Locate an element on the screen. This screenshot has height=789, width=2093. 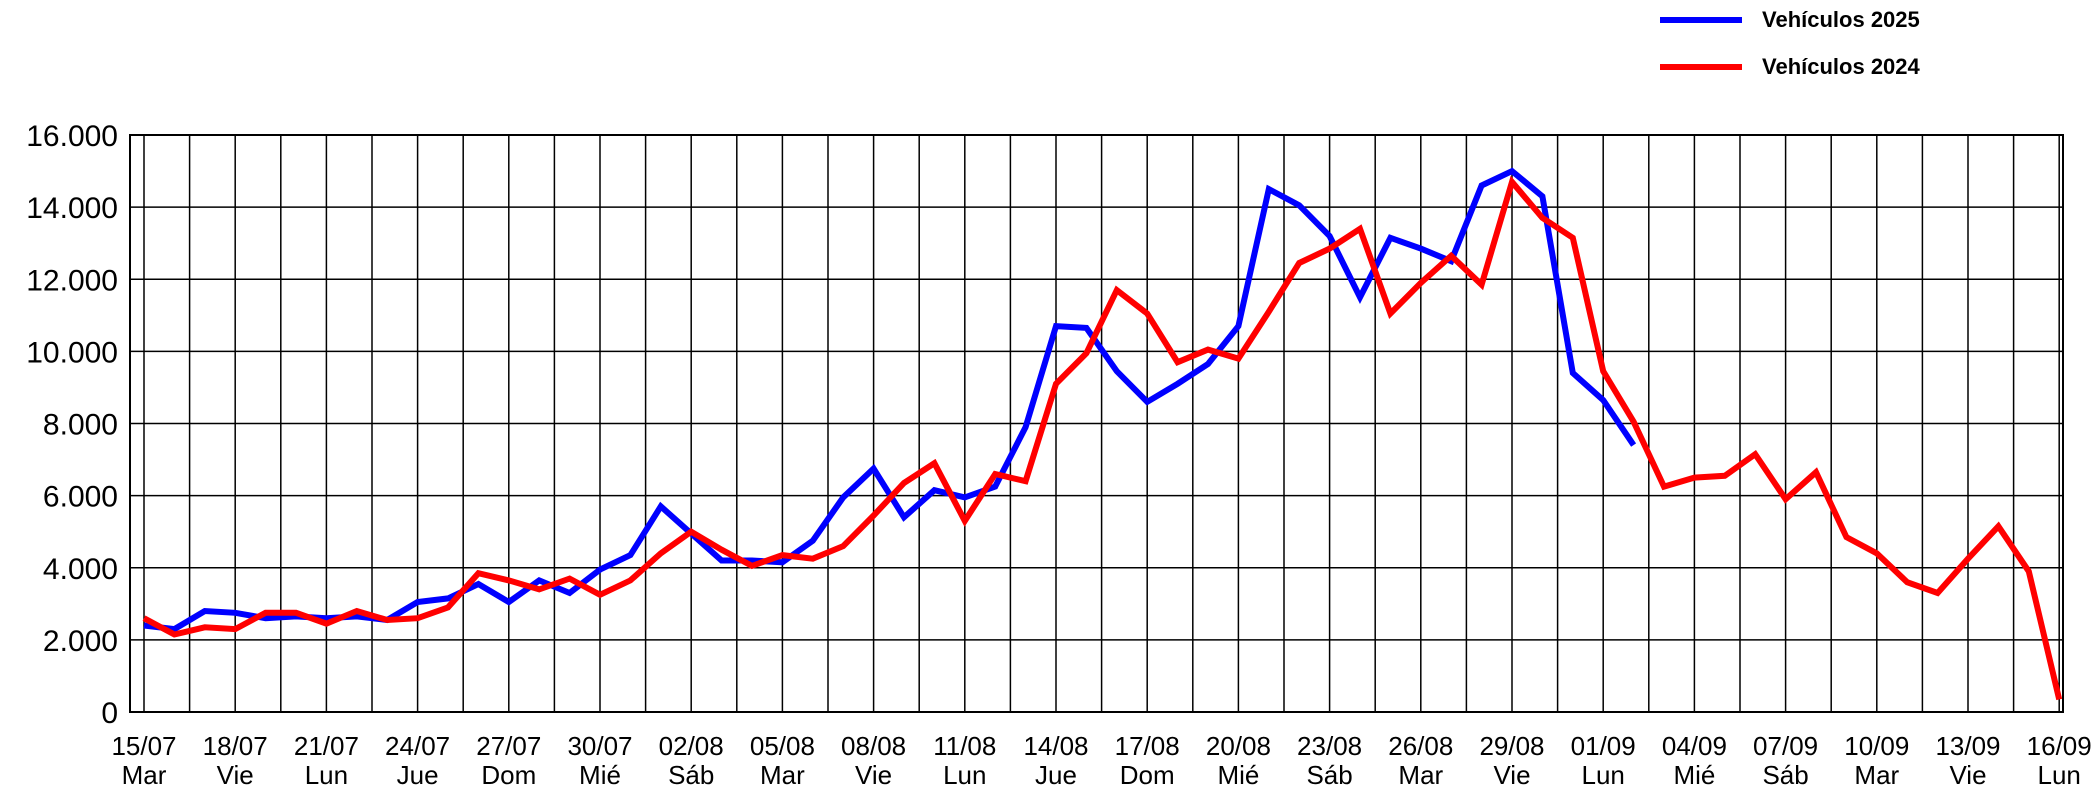
x-tick-date: 23/08 is located at coordinates (1329, 746).